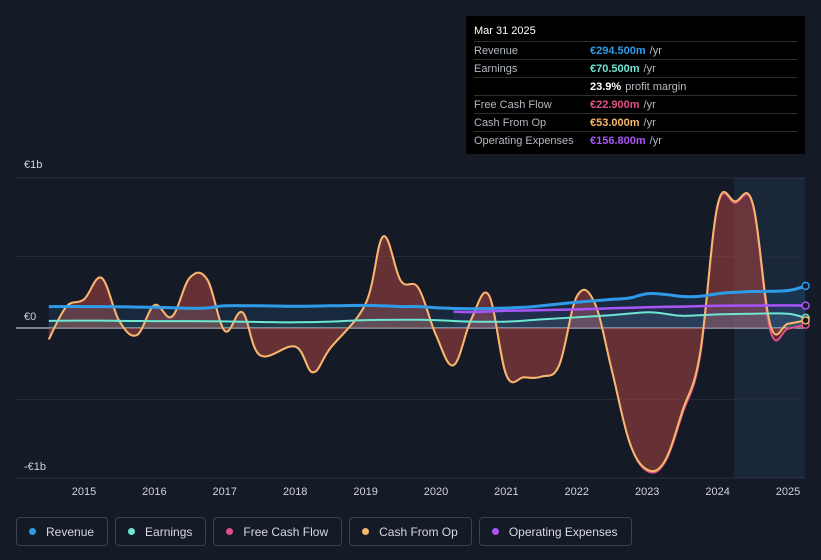 The image size is (821, 560). What do you see at coordinates (524, 140) in the screenshot?
I see `tooltip-label: Operating Expenses` at bounding box center [524, 140].